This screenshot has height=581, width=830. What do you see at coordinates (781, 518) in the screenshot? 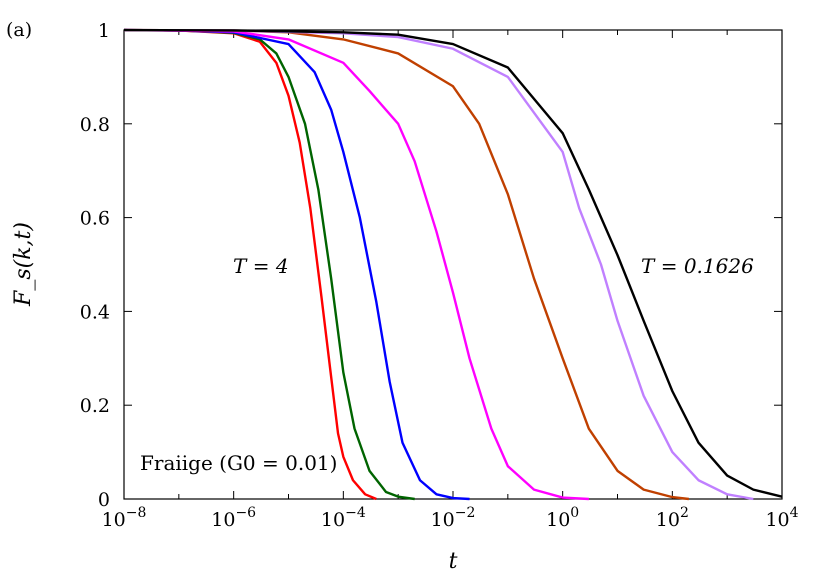
I see `x-tick-label: 10⁴` at bounding box center [781, 518].